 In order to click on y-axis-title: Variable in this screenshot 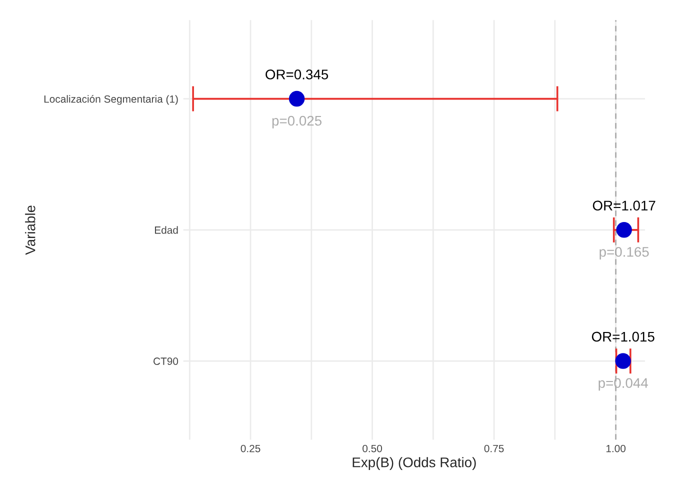, I will do `click(30, 230)`.